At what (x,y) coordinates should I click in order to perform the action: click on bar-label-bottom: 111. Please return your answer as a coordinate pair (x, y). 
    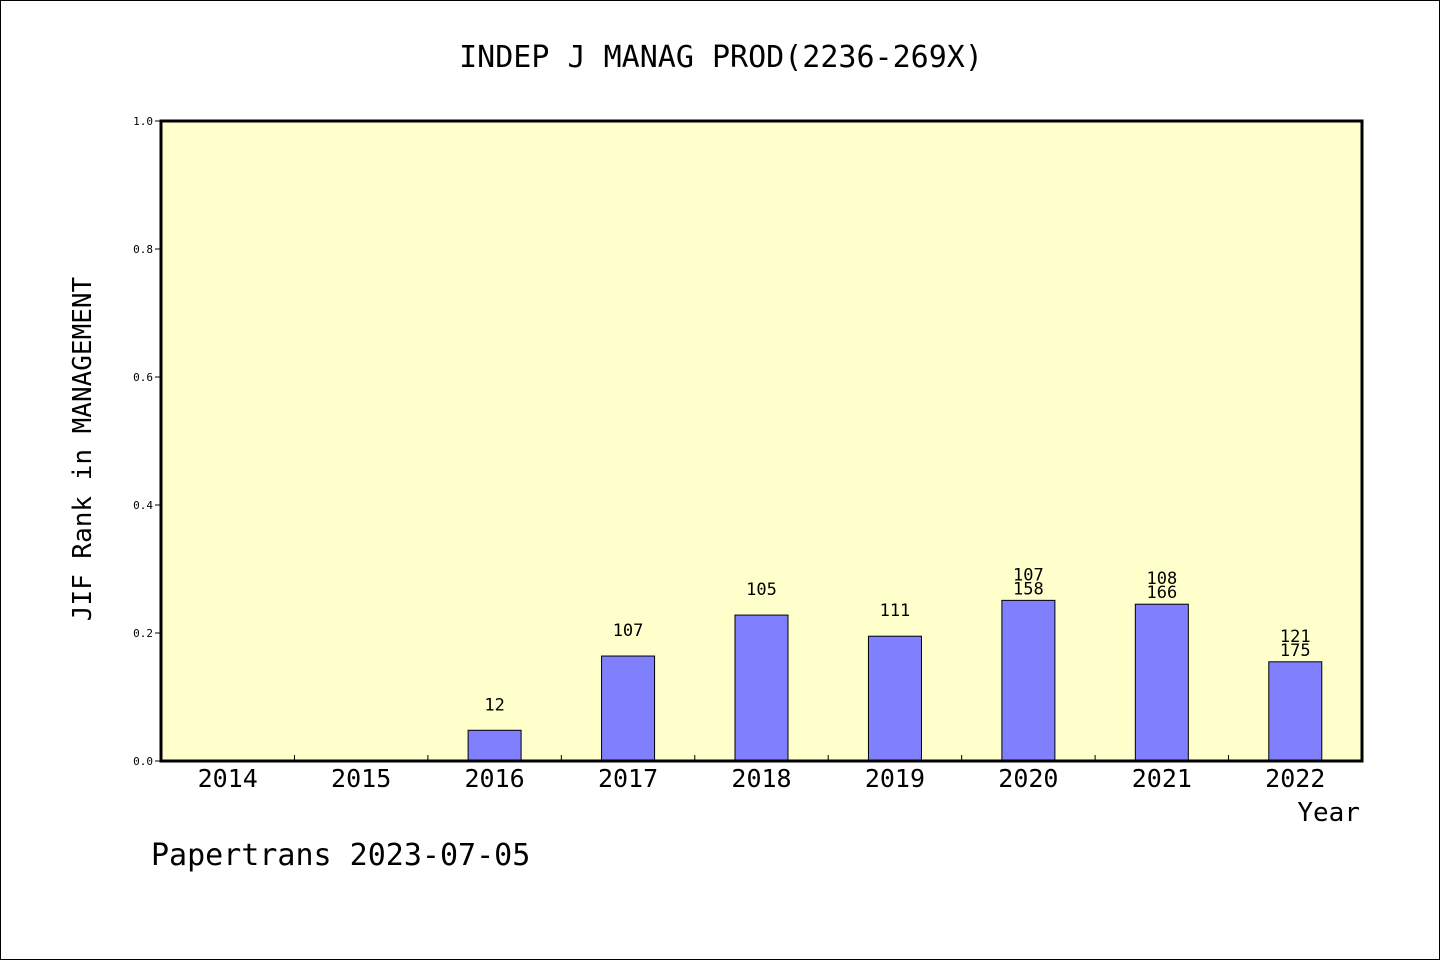
    Looking at the image, I should click on (895, 611).